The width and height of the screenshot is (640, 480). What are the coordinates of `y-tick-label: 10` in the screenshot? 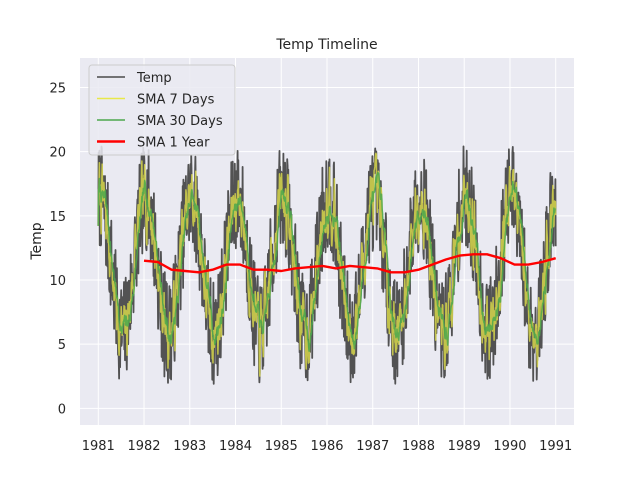 It's located at (57, 281).